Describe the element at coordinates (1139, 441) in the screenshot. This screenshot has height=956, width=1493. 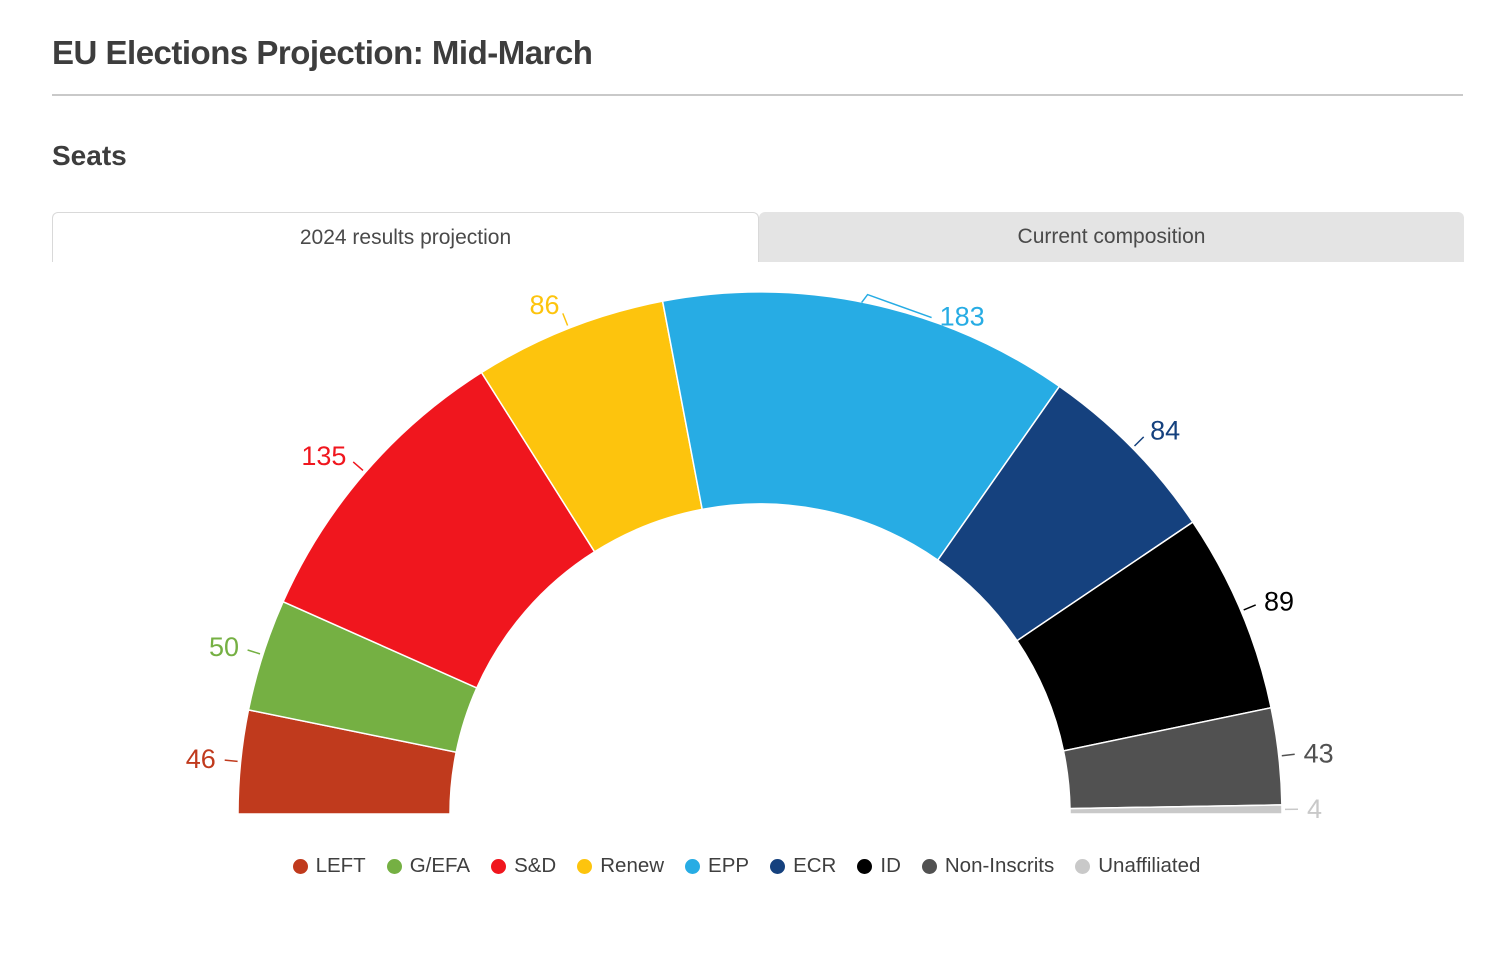
I see `callout-line-ecr` at that location.